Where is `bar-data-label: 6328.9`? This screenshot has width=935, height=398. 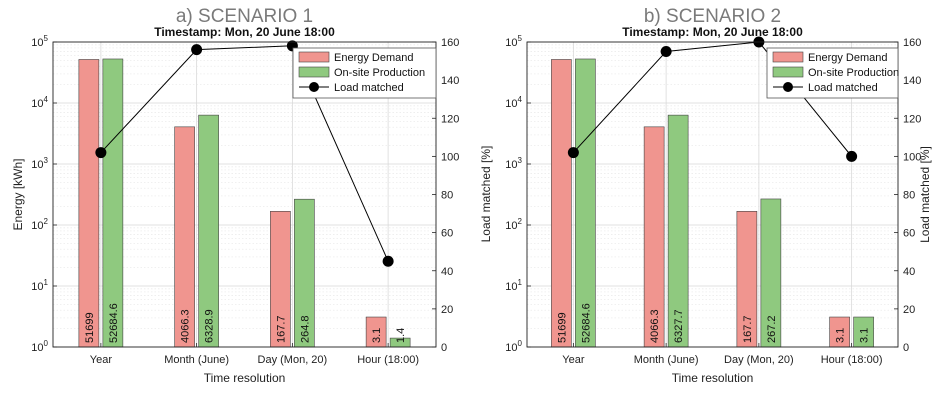 bar-data-label: 6328.9 is located at coordinates (210, 326).